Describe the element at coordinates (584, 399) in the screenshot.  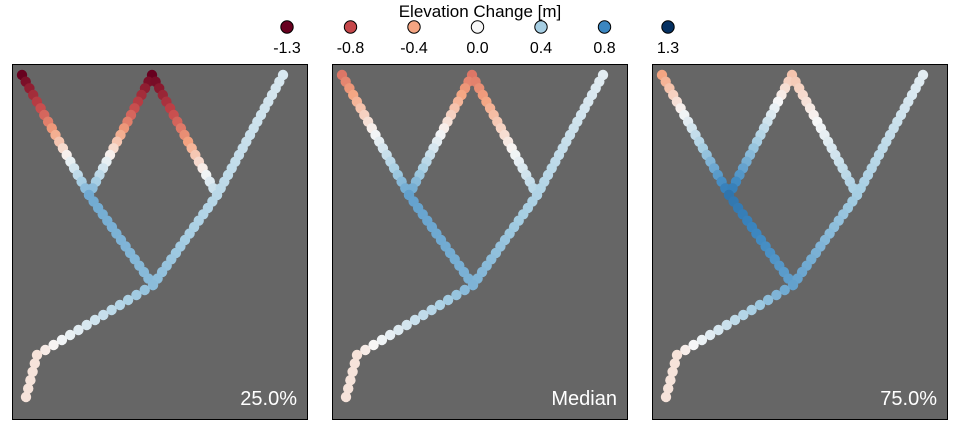
I see `panel-label: Median` at that location.